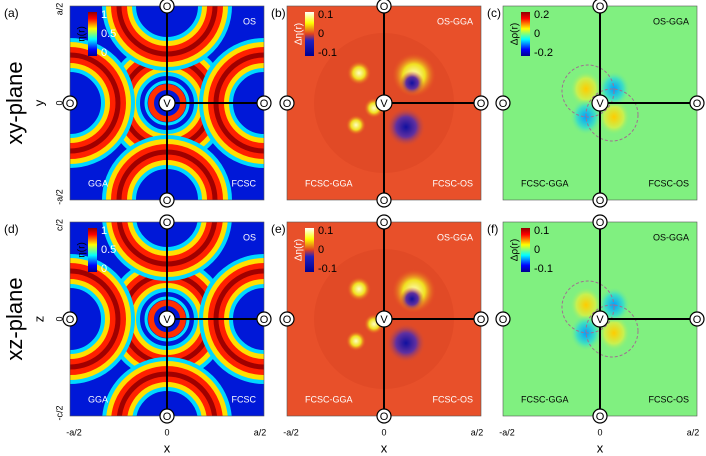 The image size is (706, 456). What do you see at coordinates (244, 183) in the screenshot?
I see `quadrant-label: FCSC` at bounding box center [244, 183].